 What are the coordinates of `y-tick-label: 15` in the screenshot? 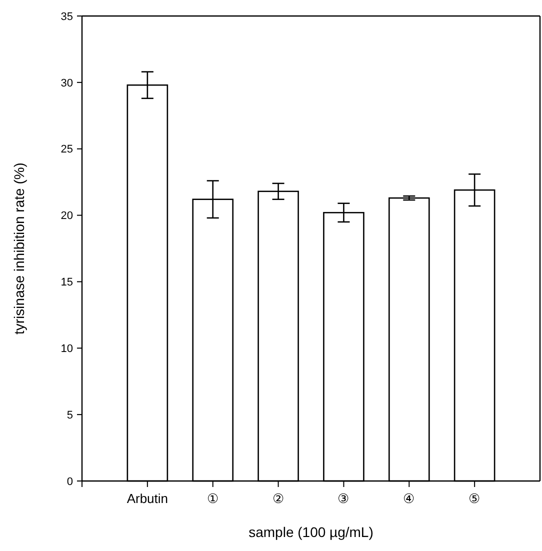 It's located at (66, 282).